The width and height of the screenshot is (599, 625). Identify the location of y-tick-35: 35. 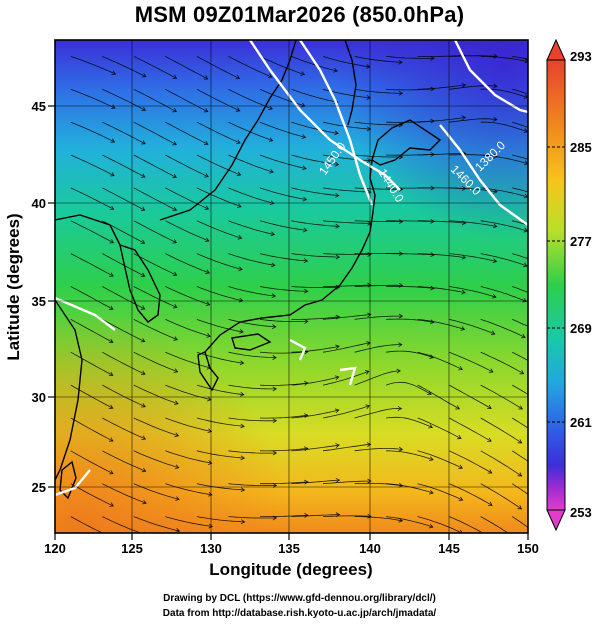
(39, 301).